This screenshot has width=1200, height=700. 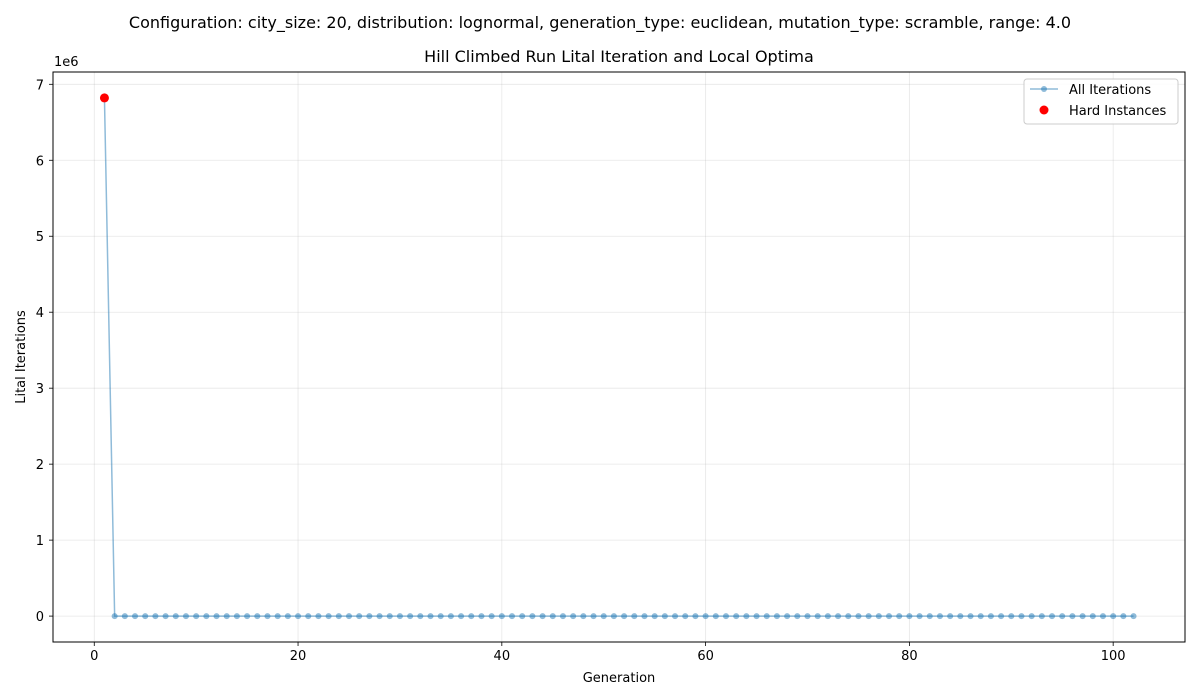 What do you see at coordinates (40, 85) in the screenshot?
I see `y-tick-label: 7` at bounding box center [40, 85].